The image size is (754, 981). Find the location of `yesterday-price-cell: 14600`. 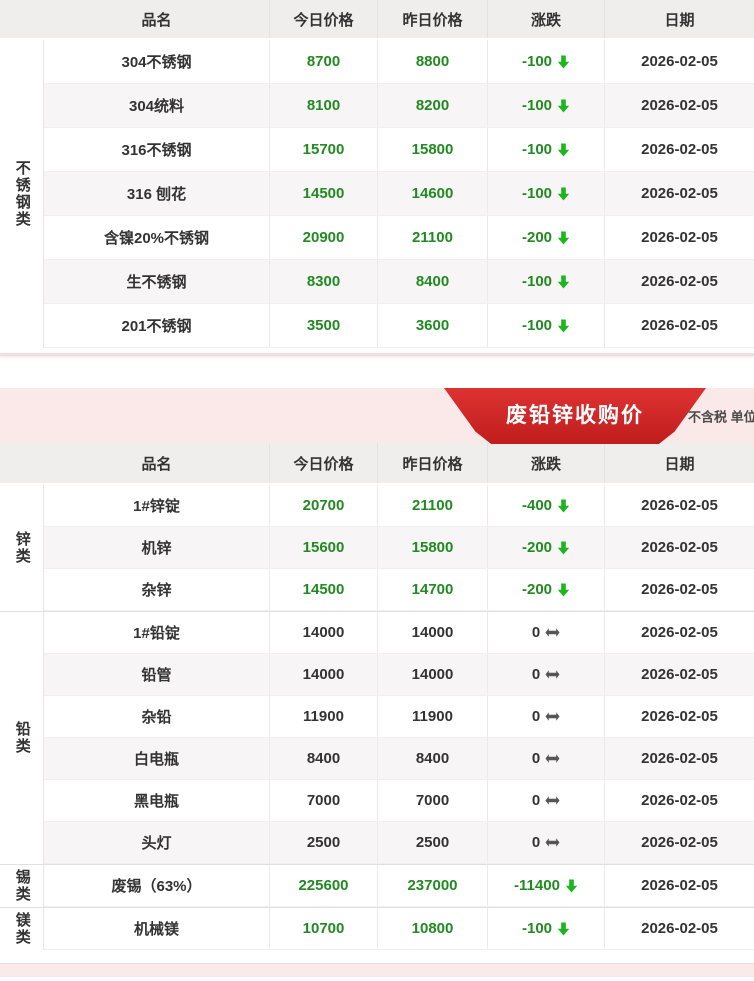

yesterday-price-cell: 14600 is located at coordinates (433, 193).